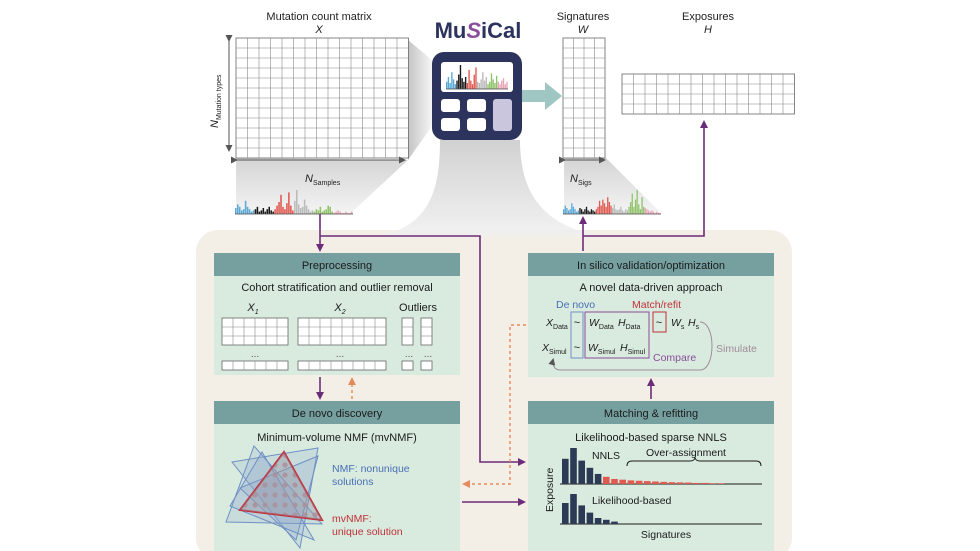  What do you see at coordinates (426, 331) in the screenshot?
I see `outlier2-cell-frame` at bounding box center [426, 331].